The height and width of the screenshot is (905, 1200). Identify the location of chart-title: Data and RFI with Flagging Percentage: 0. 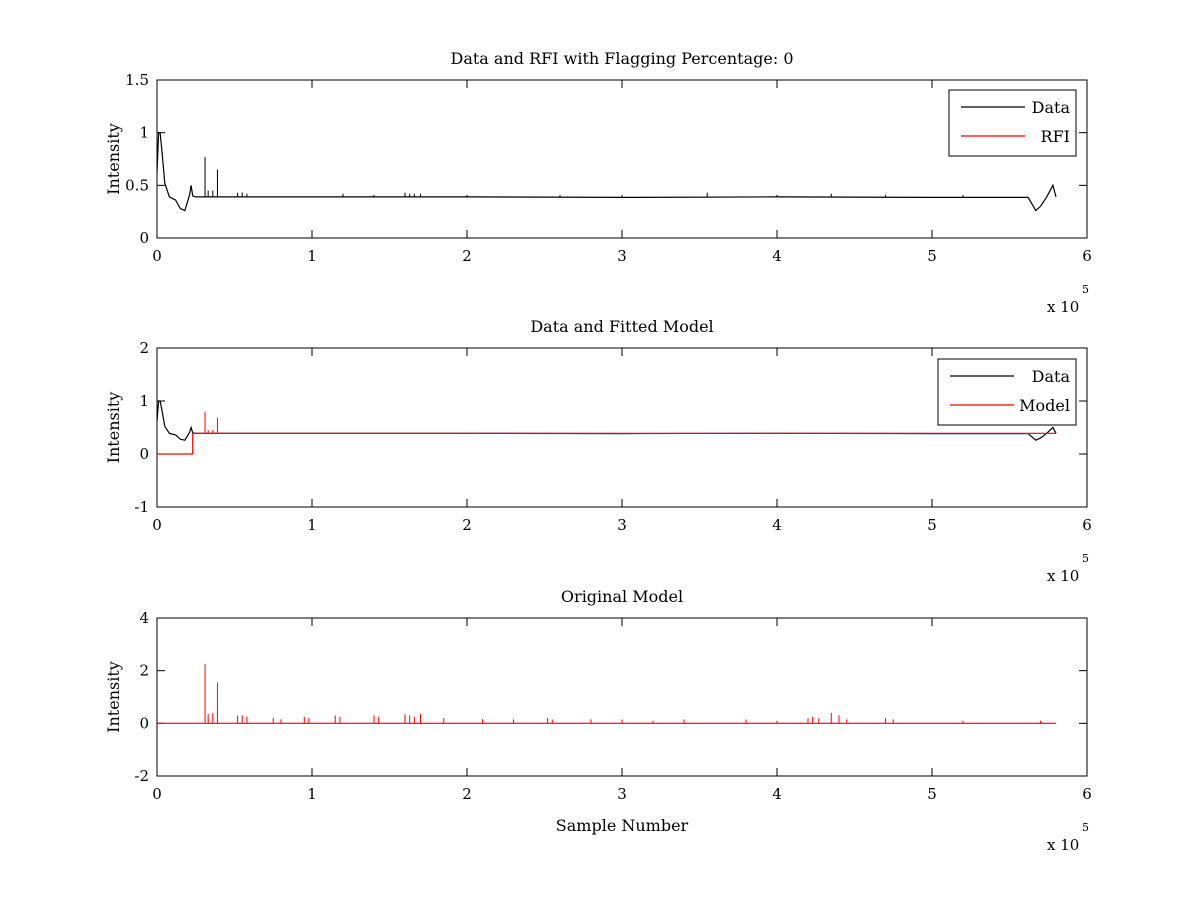
(621, 58).